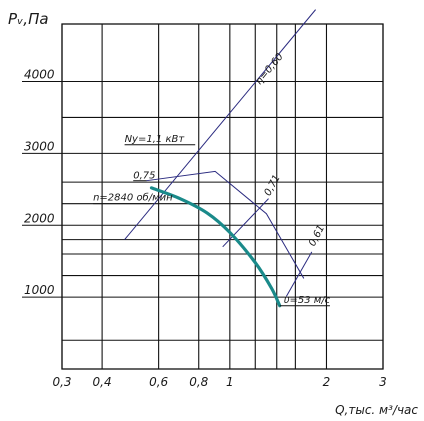  What do you see at coordinates (28, 19) in the screenshot?
I see `y-axis-label: Pᵥ,Па` at bounding box center [28, 19].